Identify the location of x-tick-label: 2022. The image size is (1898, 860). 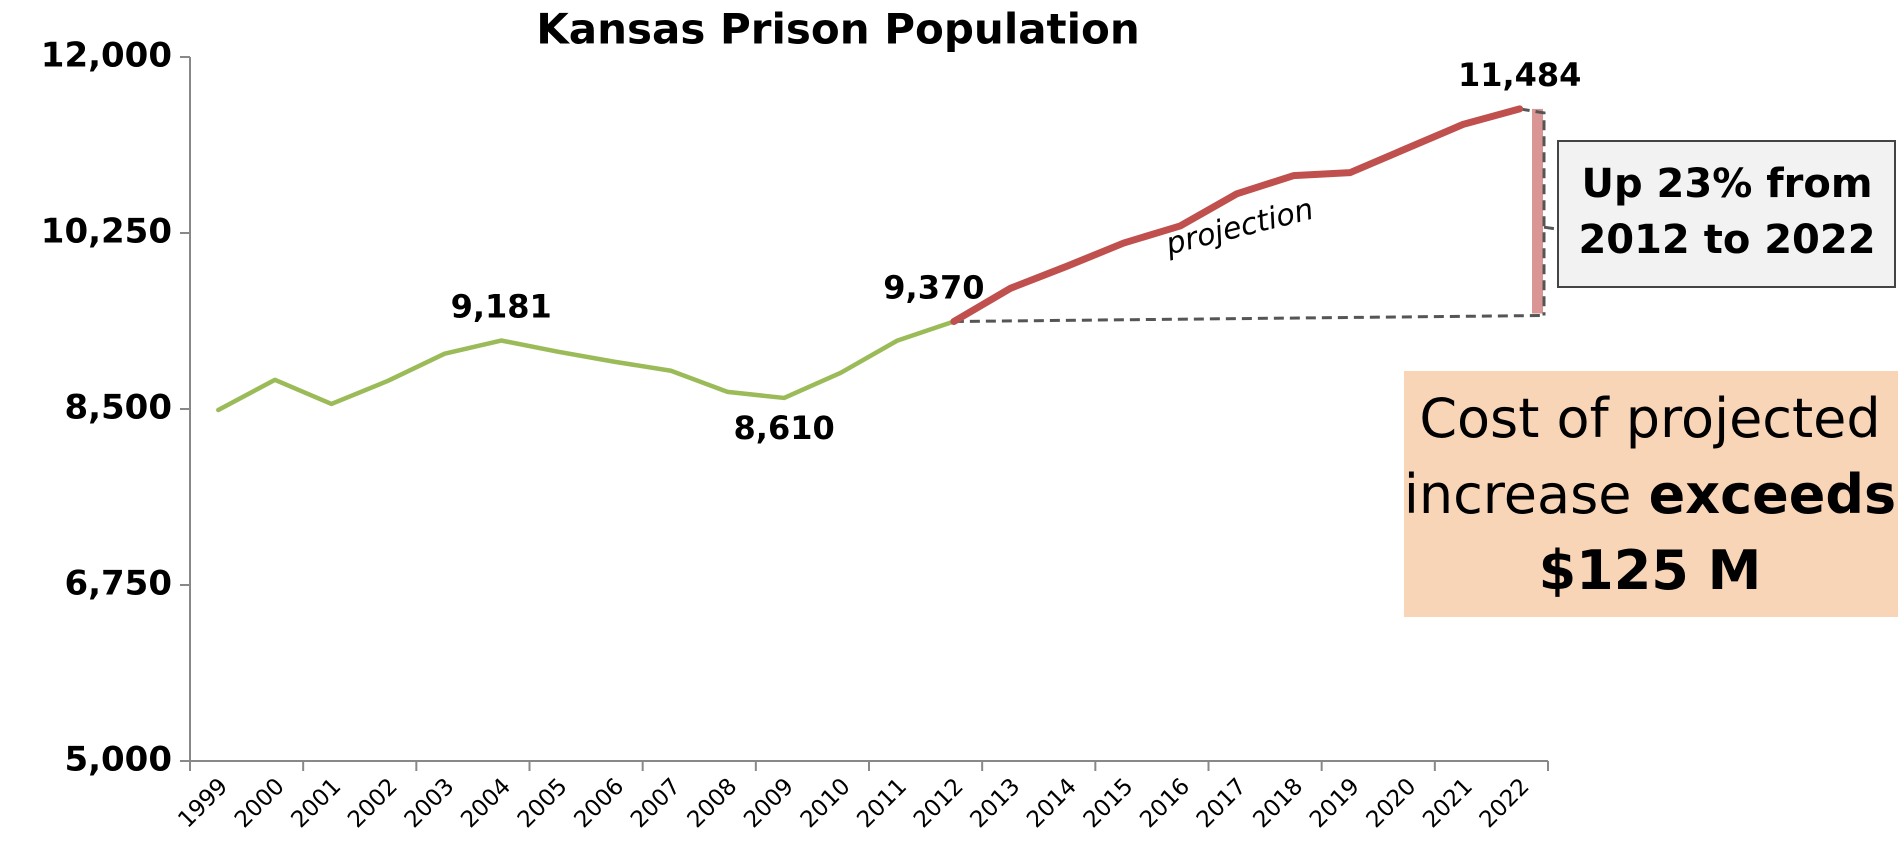
(1505, 803).